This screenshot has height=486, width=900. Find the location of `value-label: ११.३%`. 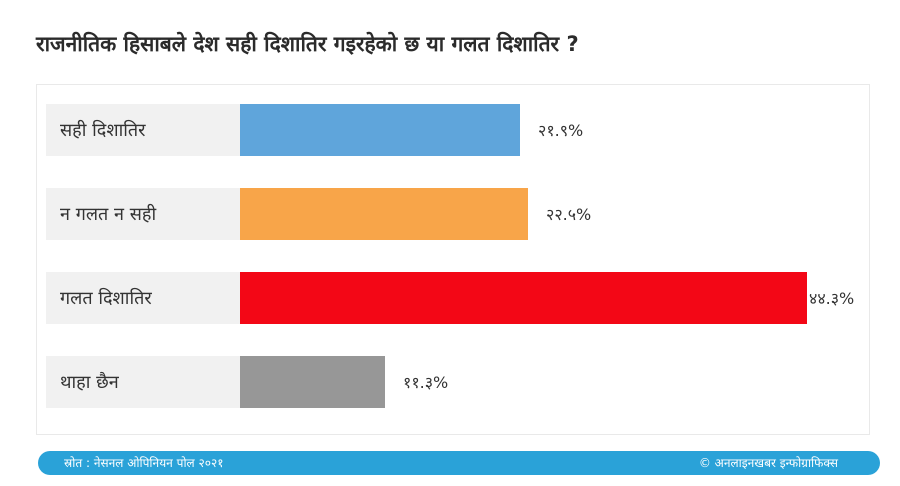

value-label: ११.३% is located at coordinates (426, 382).